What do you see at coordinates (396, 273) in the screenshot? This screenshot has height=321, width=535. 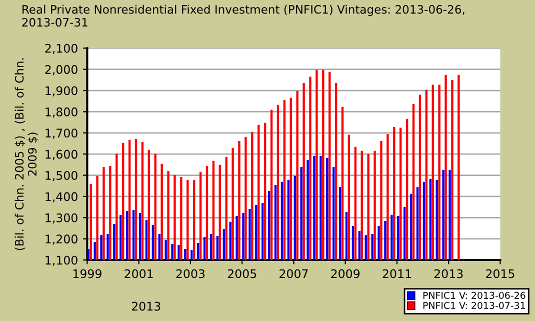 I see `x-tick-label: 2011` at bounding box center [396, 273].